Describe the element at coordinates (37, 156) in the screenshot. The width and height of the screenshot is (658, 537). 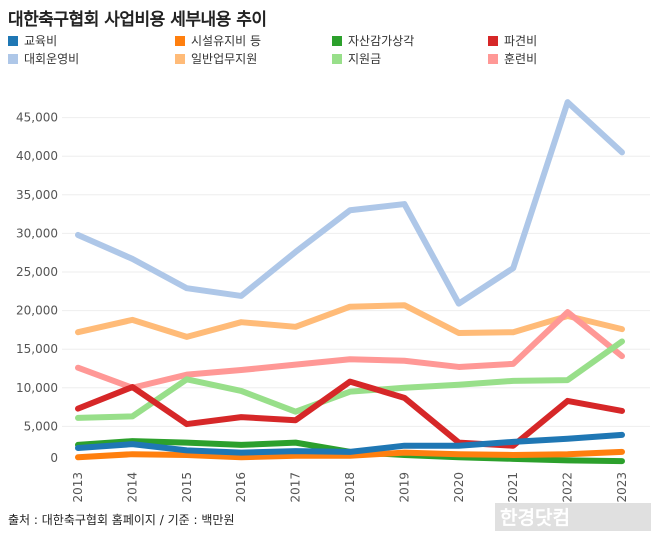
I see `y-tick-label: 40,000` at that location.